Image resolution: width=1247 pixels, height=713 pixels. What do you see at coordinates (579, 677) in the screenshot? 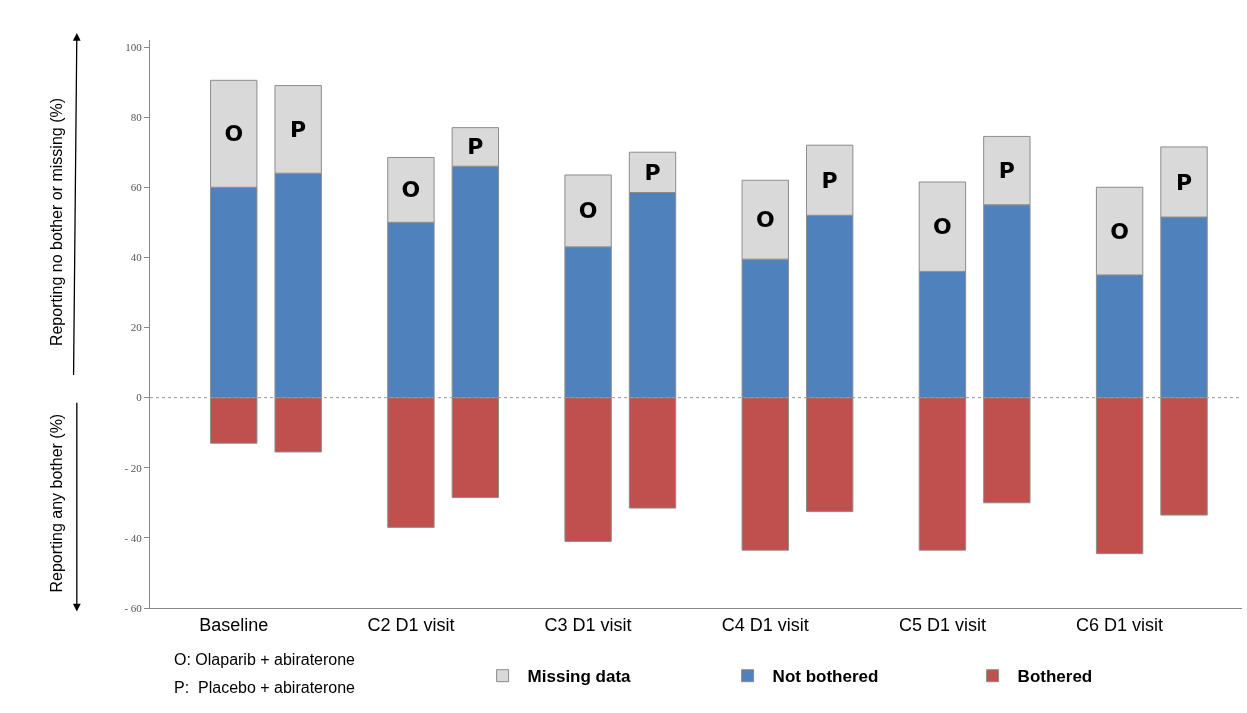
I see `legend-label: Missing data` at bounding box center [579, 677].